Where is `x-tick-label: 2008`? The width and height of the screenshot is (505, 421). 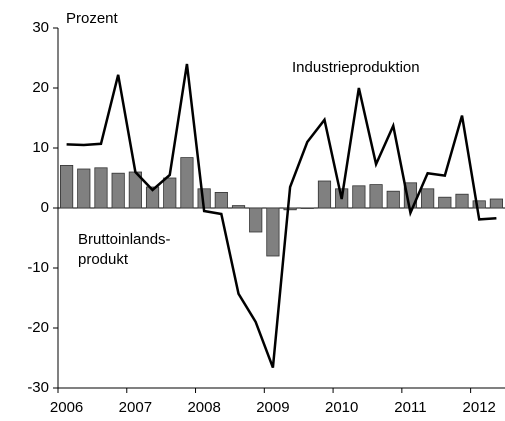
x-tick-label: 2008 is located at coordinates (203, 407).